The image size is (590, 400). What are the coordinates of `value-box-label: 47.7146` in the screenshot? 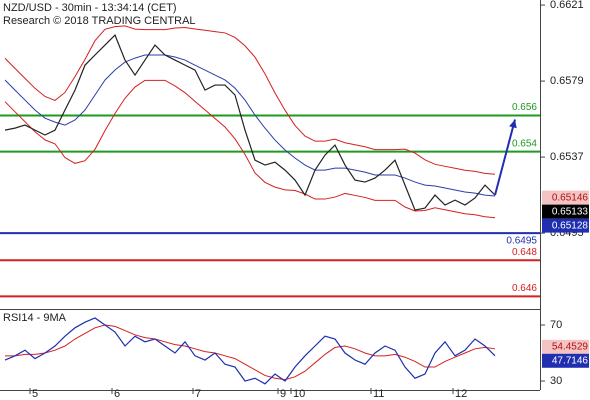 It's located at (570, 360).